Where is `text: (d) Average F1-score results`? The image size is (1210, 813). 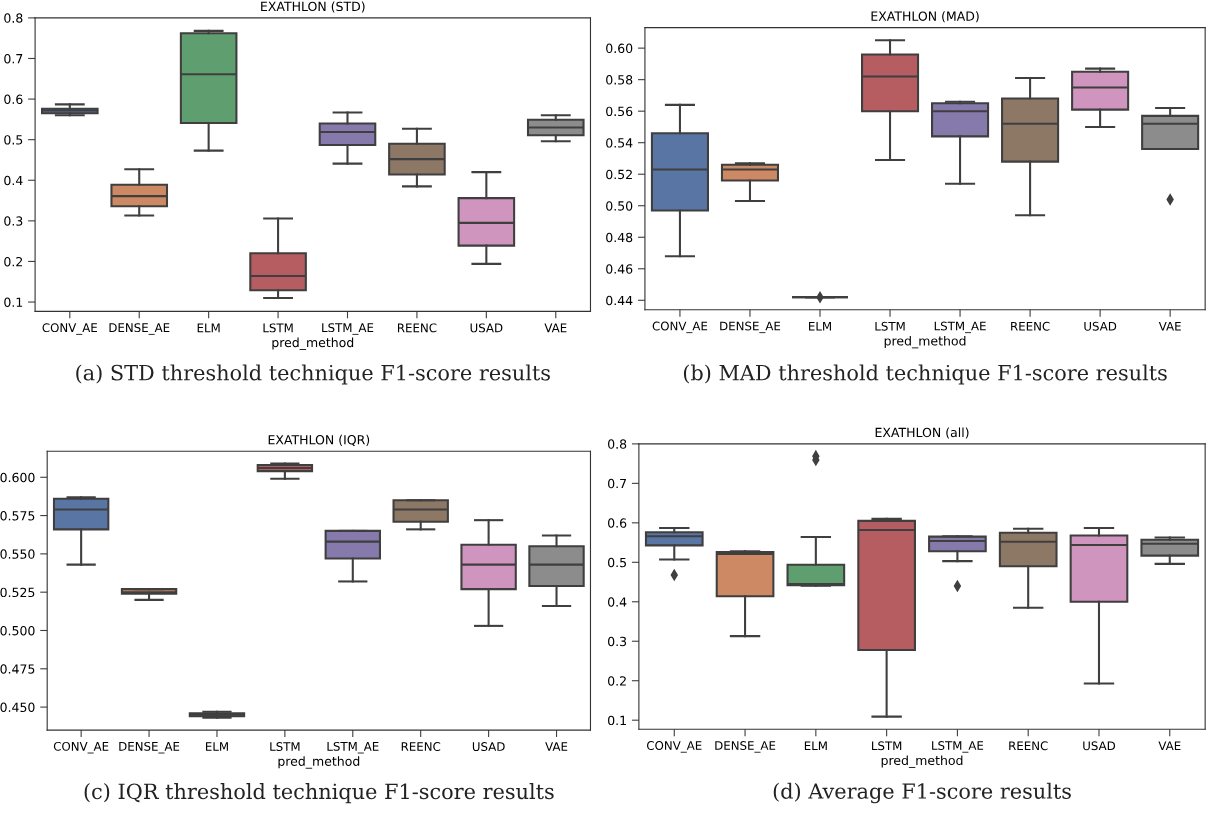 text: (d) Average F1-score results is located at coordinates (922, 793).